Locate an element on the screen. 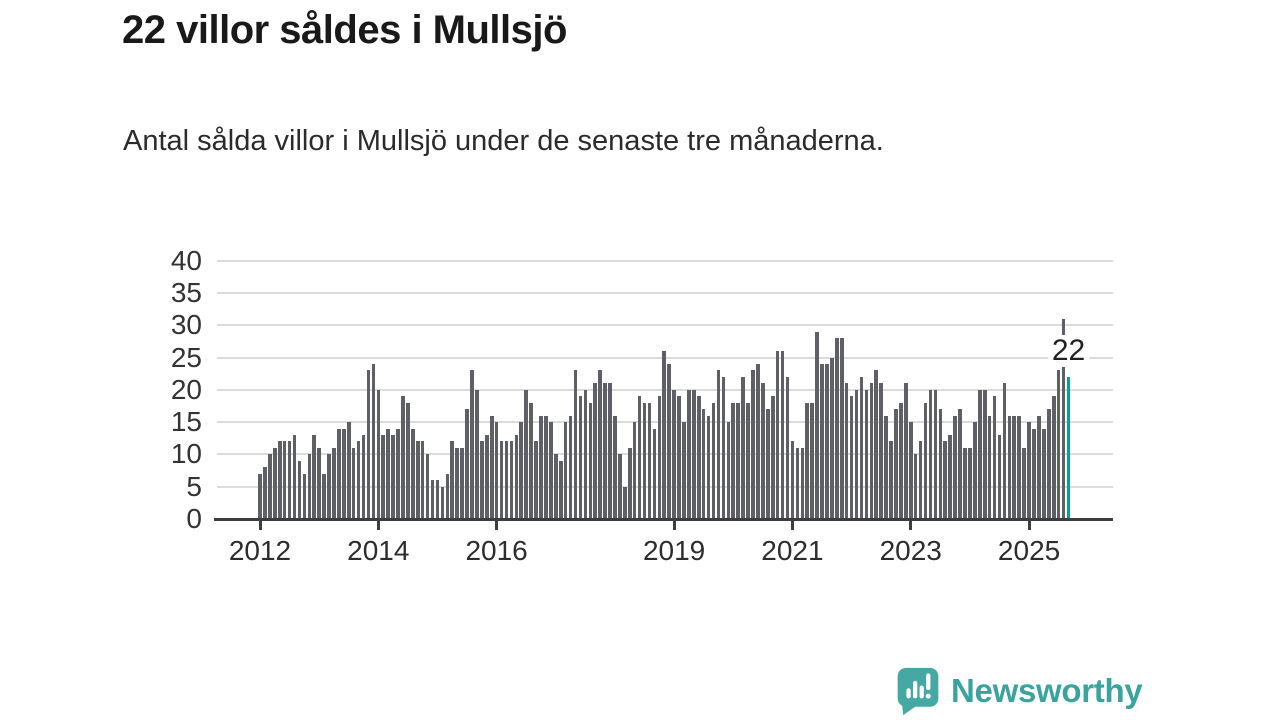 This screenshot has height=720, width=1280. x-axis-label: 2014 is located at coordinates (378, 550).